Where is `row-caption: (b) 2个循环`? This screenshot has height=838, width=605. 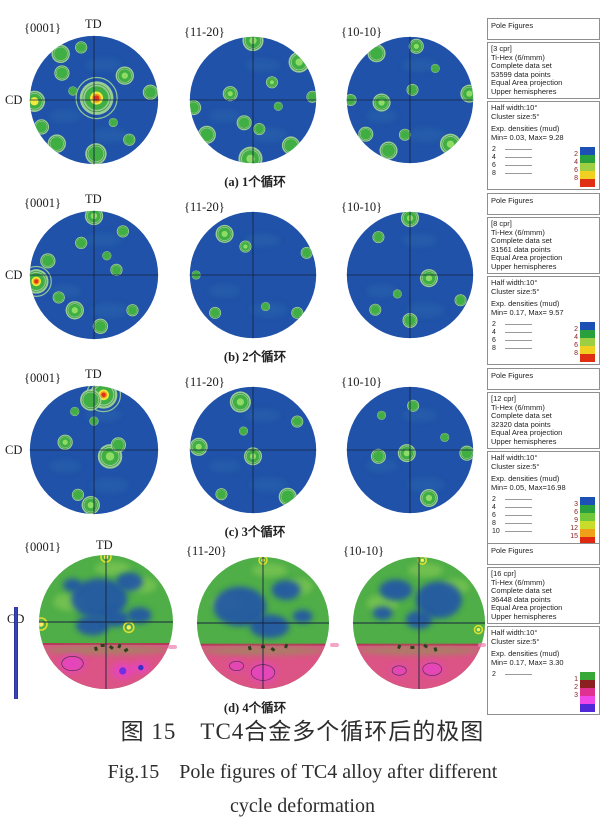
row-caption: (b) 2个循环 is located at coordinates (255, 357).